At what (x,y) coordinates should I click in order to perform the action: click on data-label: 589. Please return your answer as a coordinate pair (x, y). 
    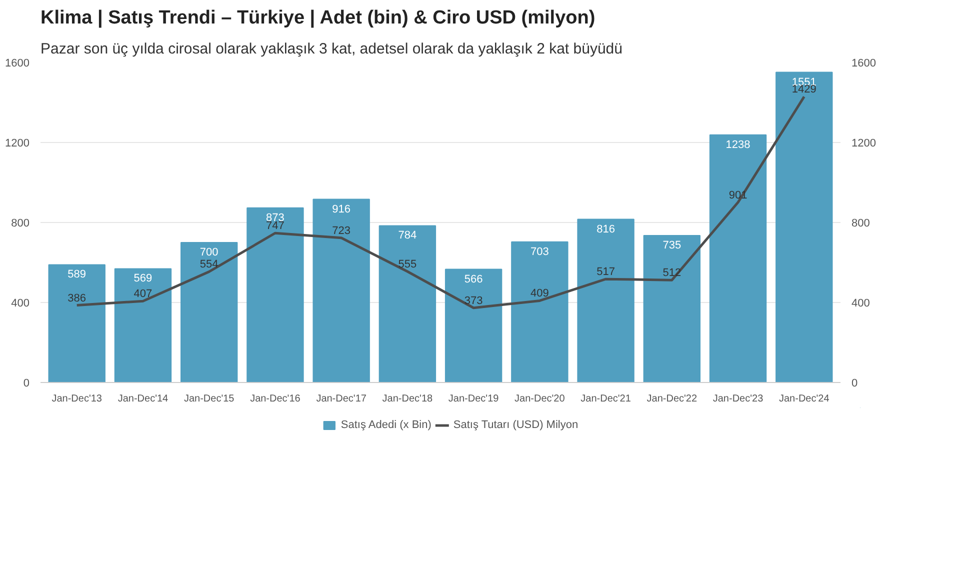
    Looking at the image, I should click on (77, 274).